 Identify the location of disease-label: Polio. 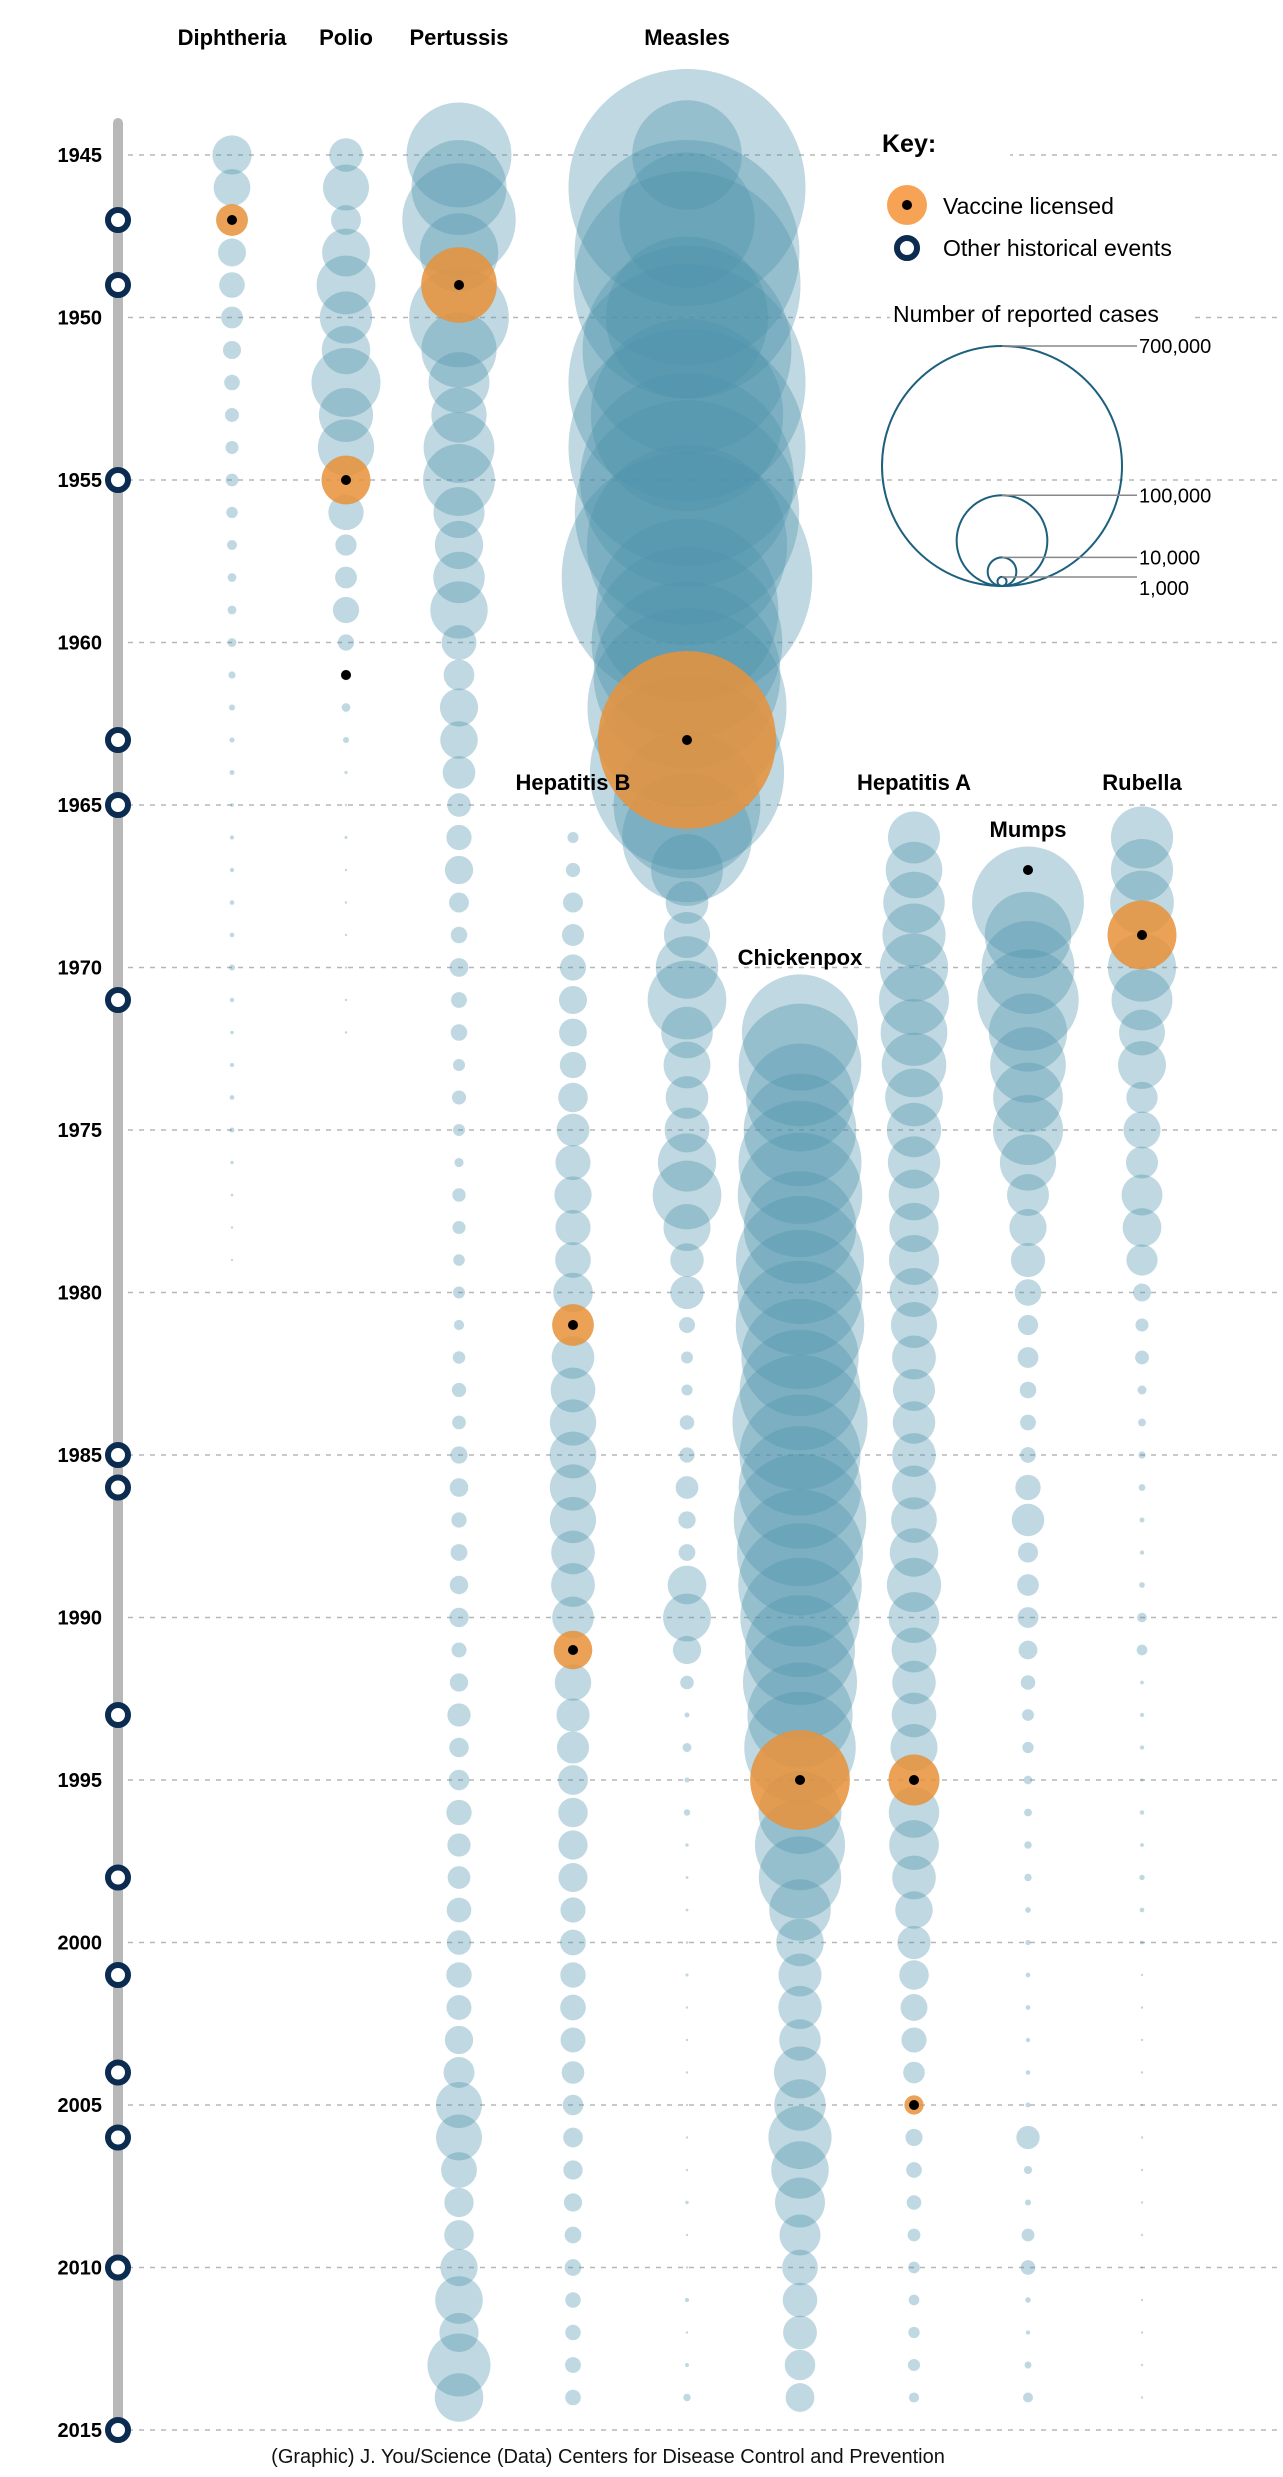
(346, 37).